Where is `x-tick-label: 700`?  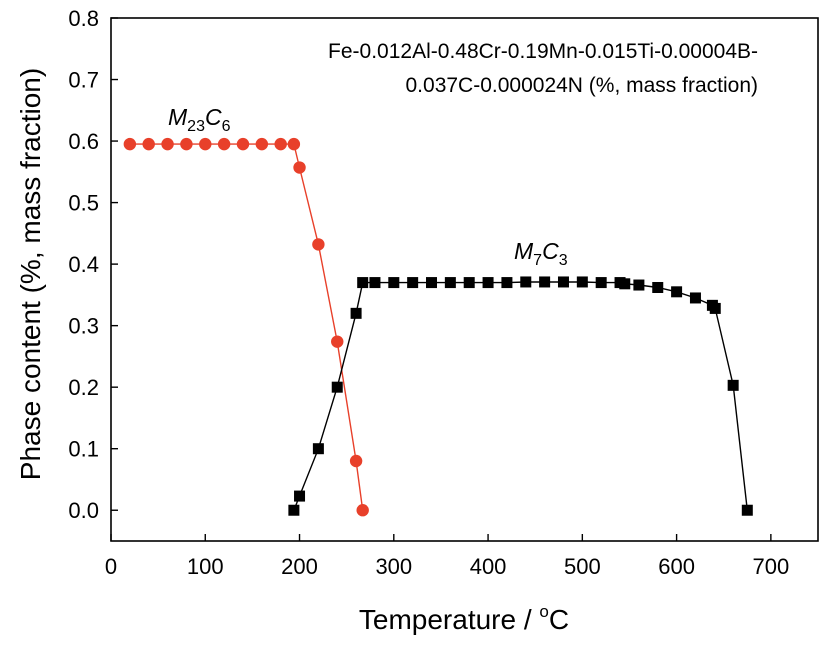
x-tick-label: 700 is located at coordinates (771, 566).